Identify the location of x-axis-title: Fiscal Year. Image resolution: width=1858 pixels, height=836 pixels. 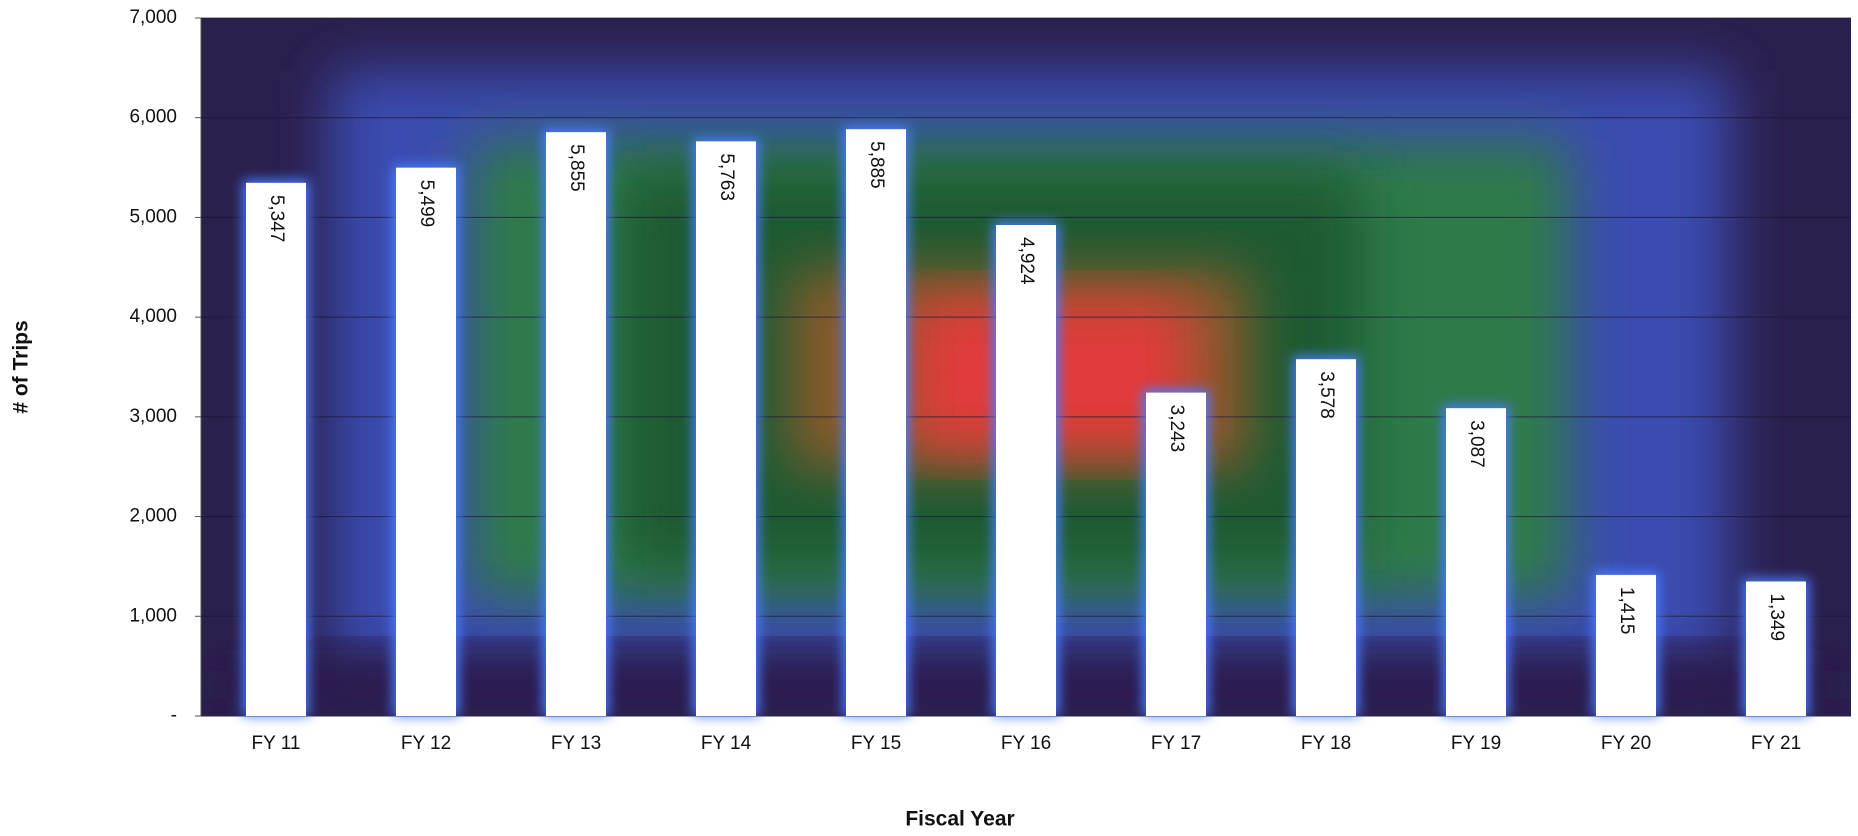
(959, 819).